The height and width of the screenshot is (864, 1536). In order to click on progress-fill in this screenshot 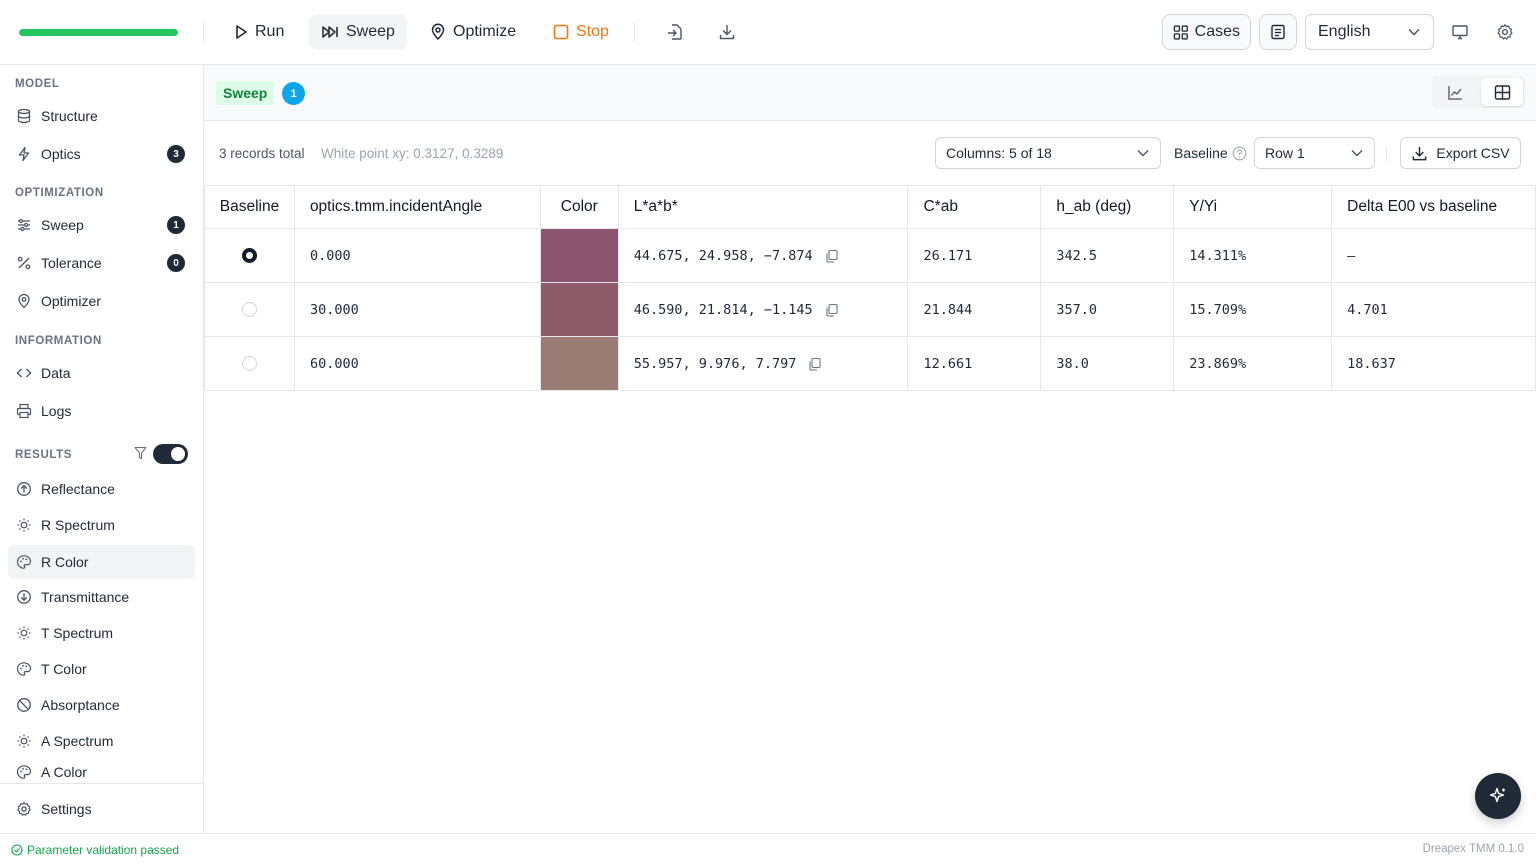, I will do `click(98, 32)`.